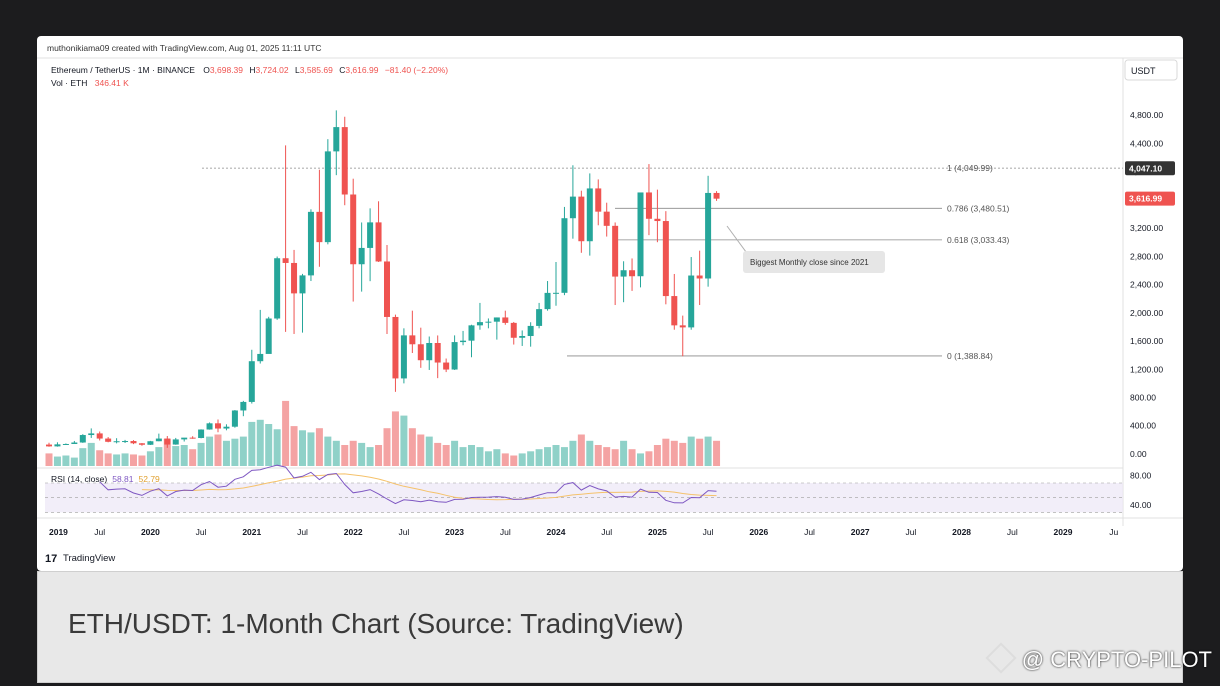  I want to click on vol-value: 346.41 K, so click(112, 83).